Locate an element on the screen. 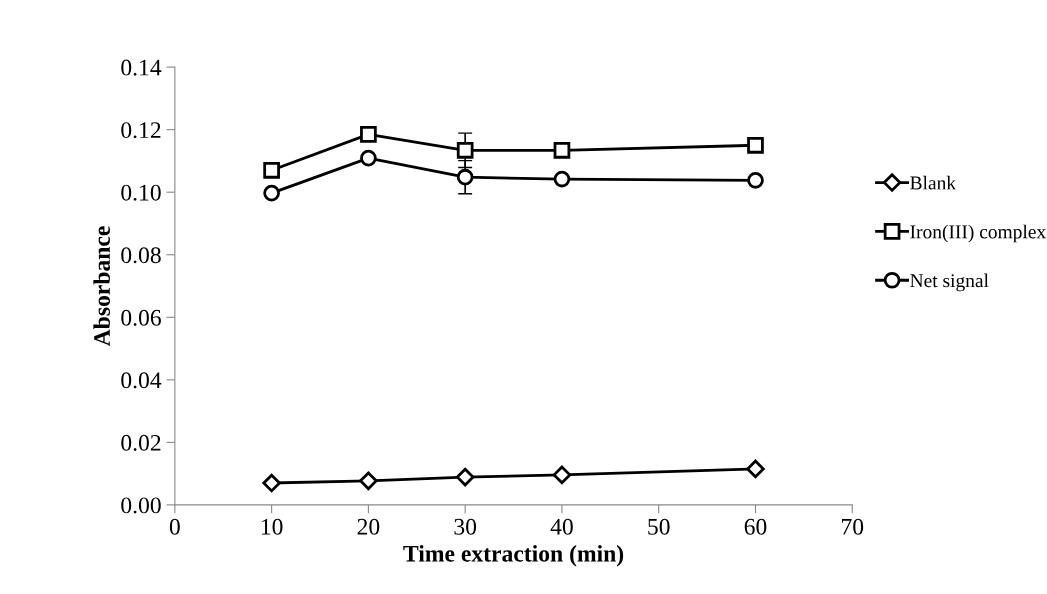 The height and width of the screenshot is (594, 1047). x-tick-label: 60 is located at coordinates (755, 526).